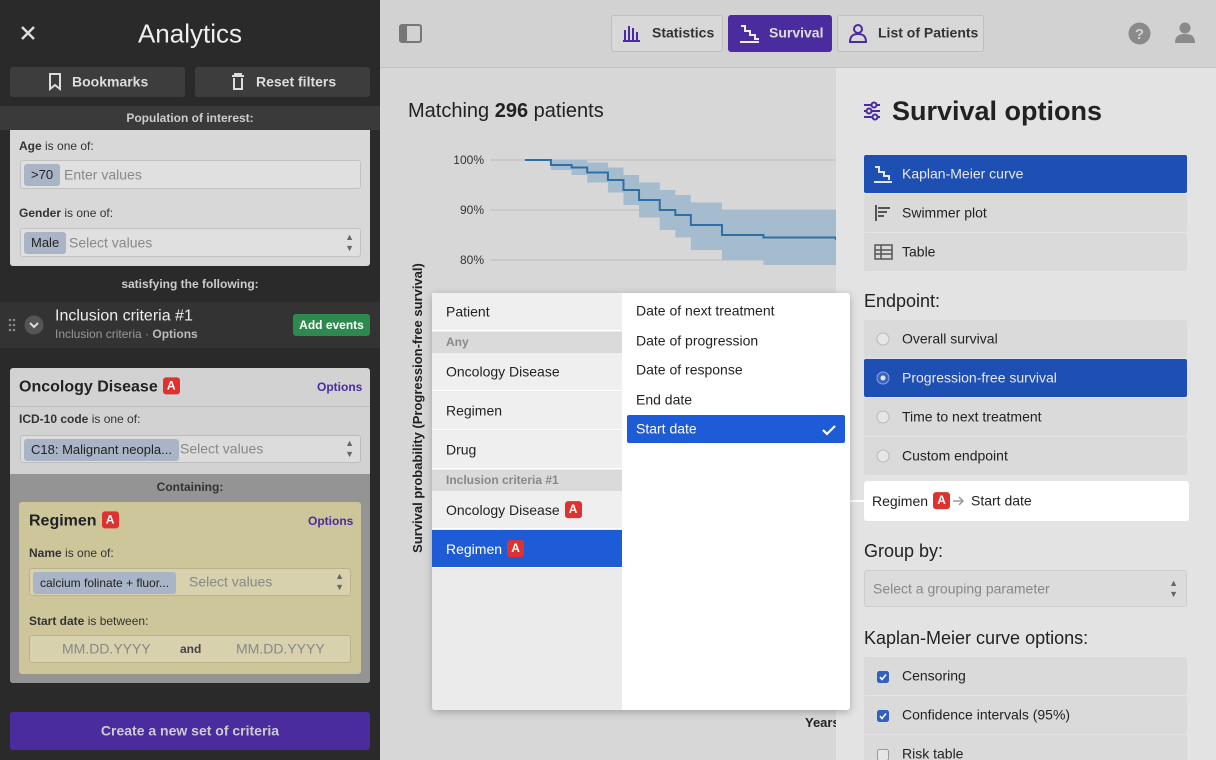 The height and width of the screenshot is (760, 1216). I want to click on population-strip, so click(190, 118).